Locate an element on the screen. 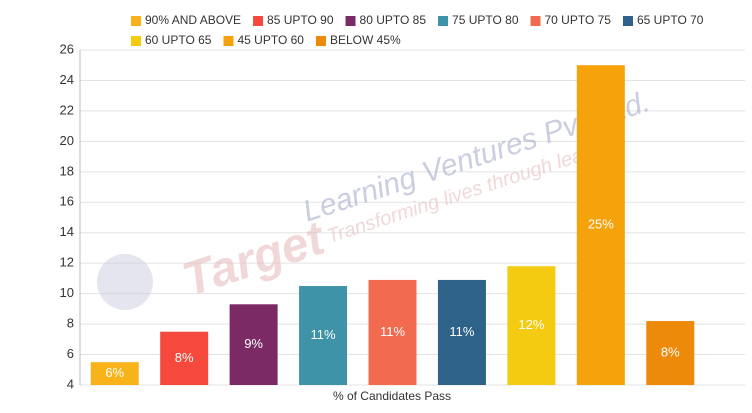 The image size is (752, 413). watermark-logo is located at coordinates (125, 282).